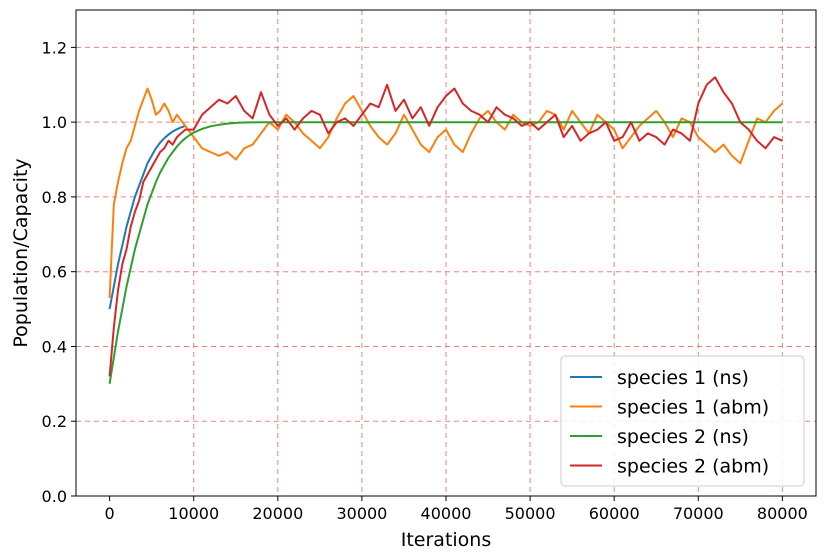  What do you see at coordinates (446, 540) in the screenshot?
I see `x-axis-label: Iterations` at bounding box center [446, 540].